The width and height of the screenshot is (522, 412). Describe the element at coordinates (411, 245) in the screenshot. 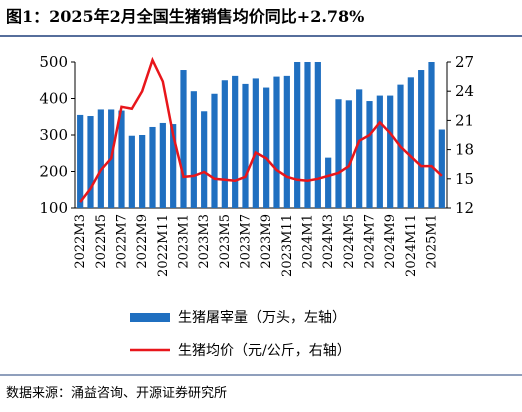

I see `x-tick-label: 2024M11` at that location.